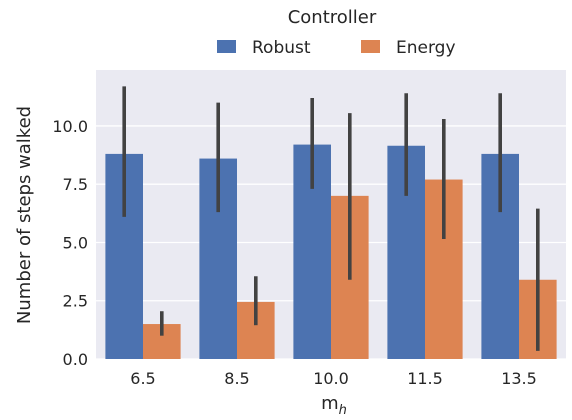  I want to click on x-axis-label: mh, so click(334, 405).